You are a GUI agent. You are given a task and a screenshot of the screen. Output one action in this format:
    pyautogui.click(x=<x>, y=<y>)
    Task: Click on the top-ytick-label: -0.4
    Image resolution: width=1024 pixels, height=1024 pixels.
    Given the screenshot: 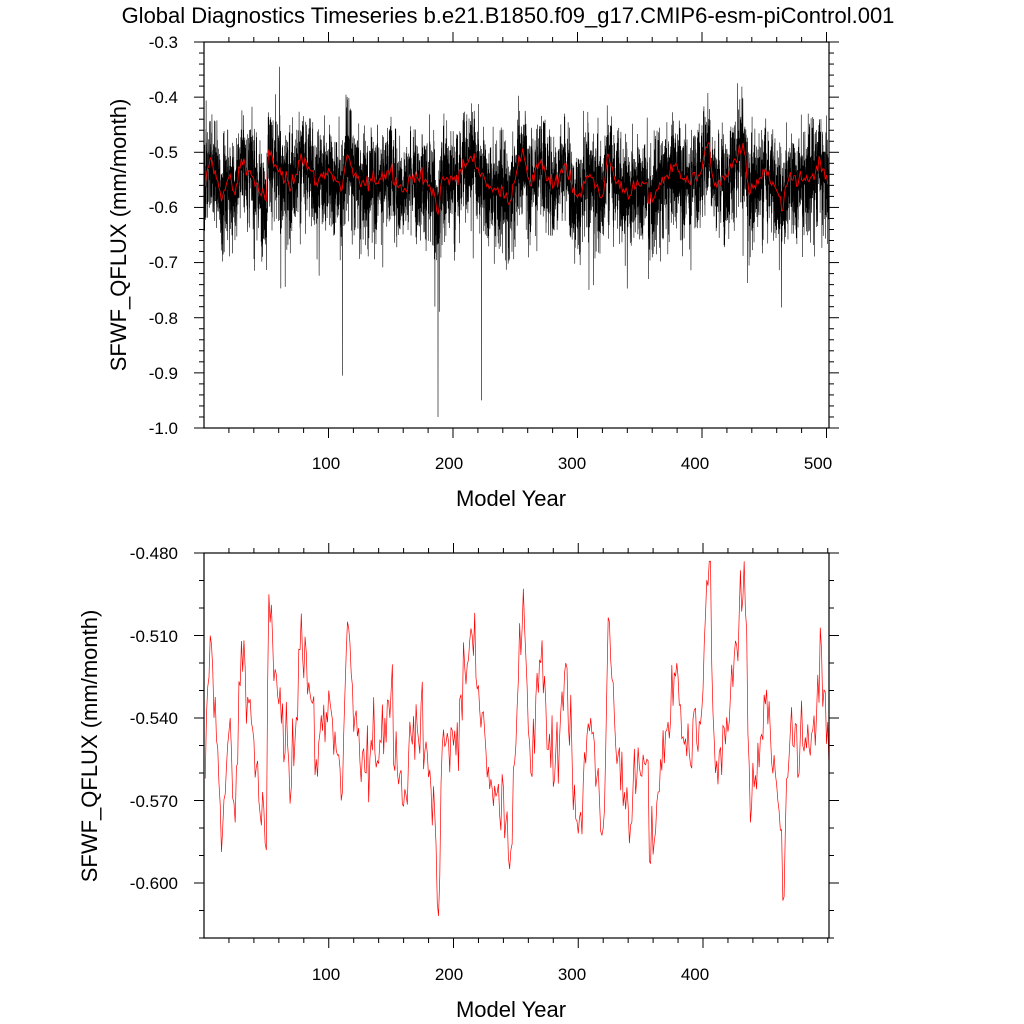 What is the action you would take?
    pyautogui.click(x=163, y=97)
    